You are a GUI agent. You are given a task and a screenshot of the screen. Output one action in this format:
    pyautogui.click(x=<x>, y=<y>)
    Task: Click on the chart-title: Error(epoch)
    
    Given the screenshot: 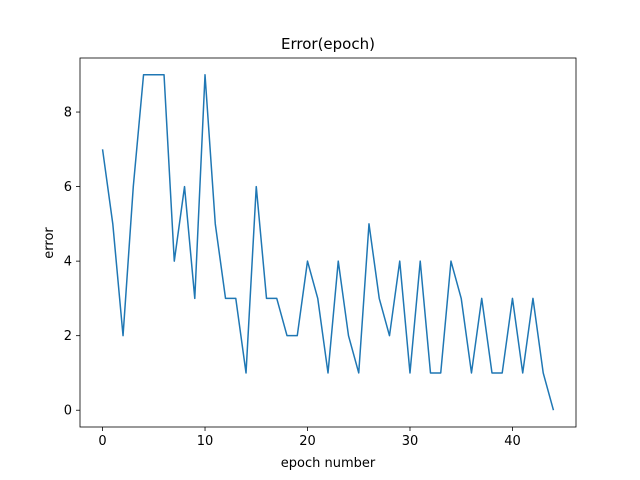 What is the action you would take?
    pyautogui.click(x=328, y=44)
    